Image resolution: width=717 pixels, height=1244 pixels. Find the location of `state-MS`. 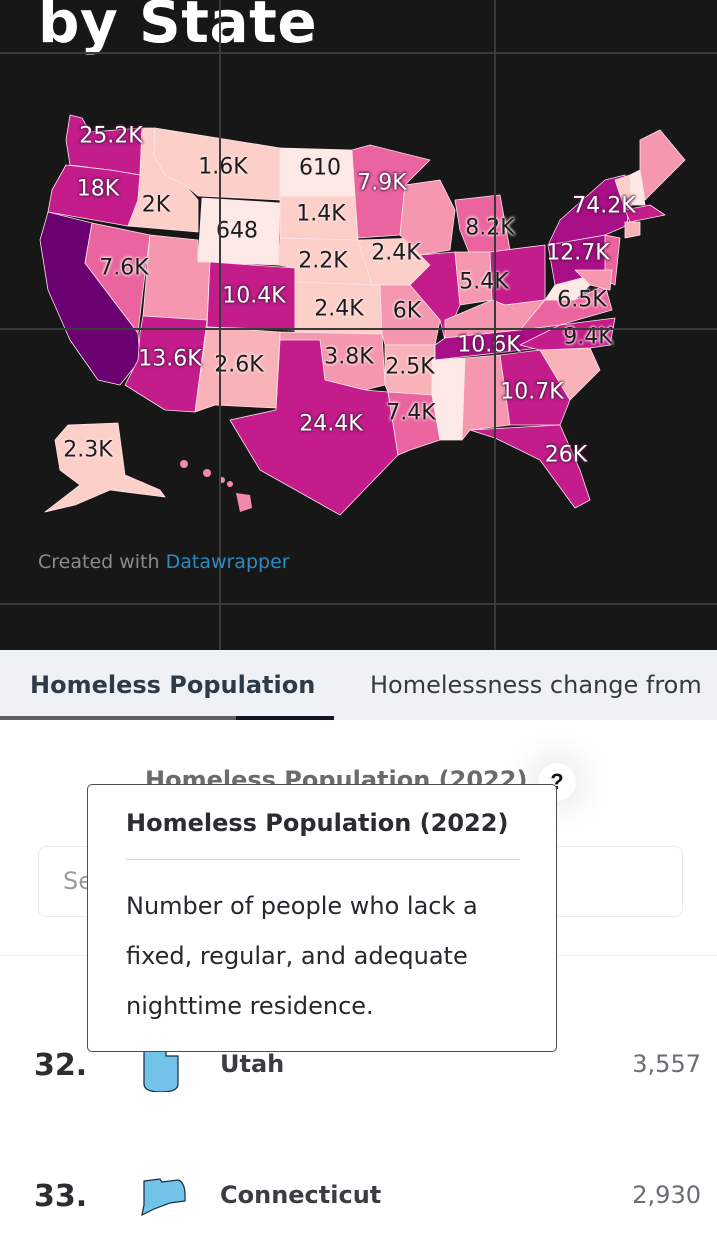

state-MS is located at coordinates (448, 399).